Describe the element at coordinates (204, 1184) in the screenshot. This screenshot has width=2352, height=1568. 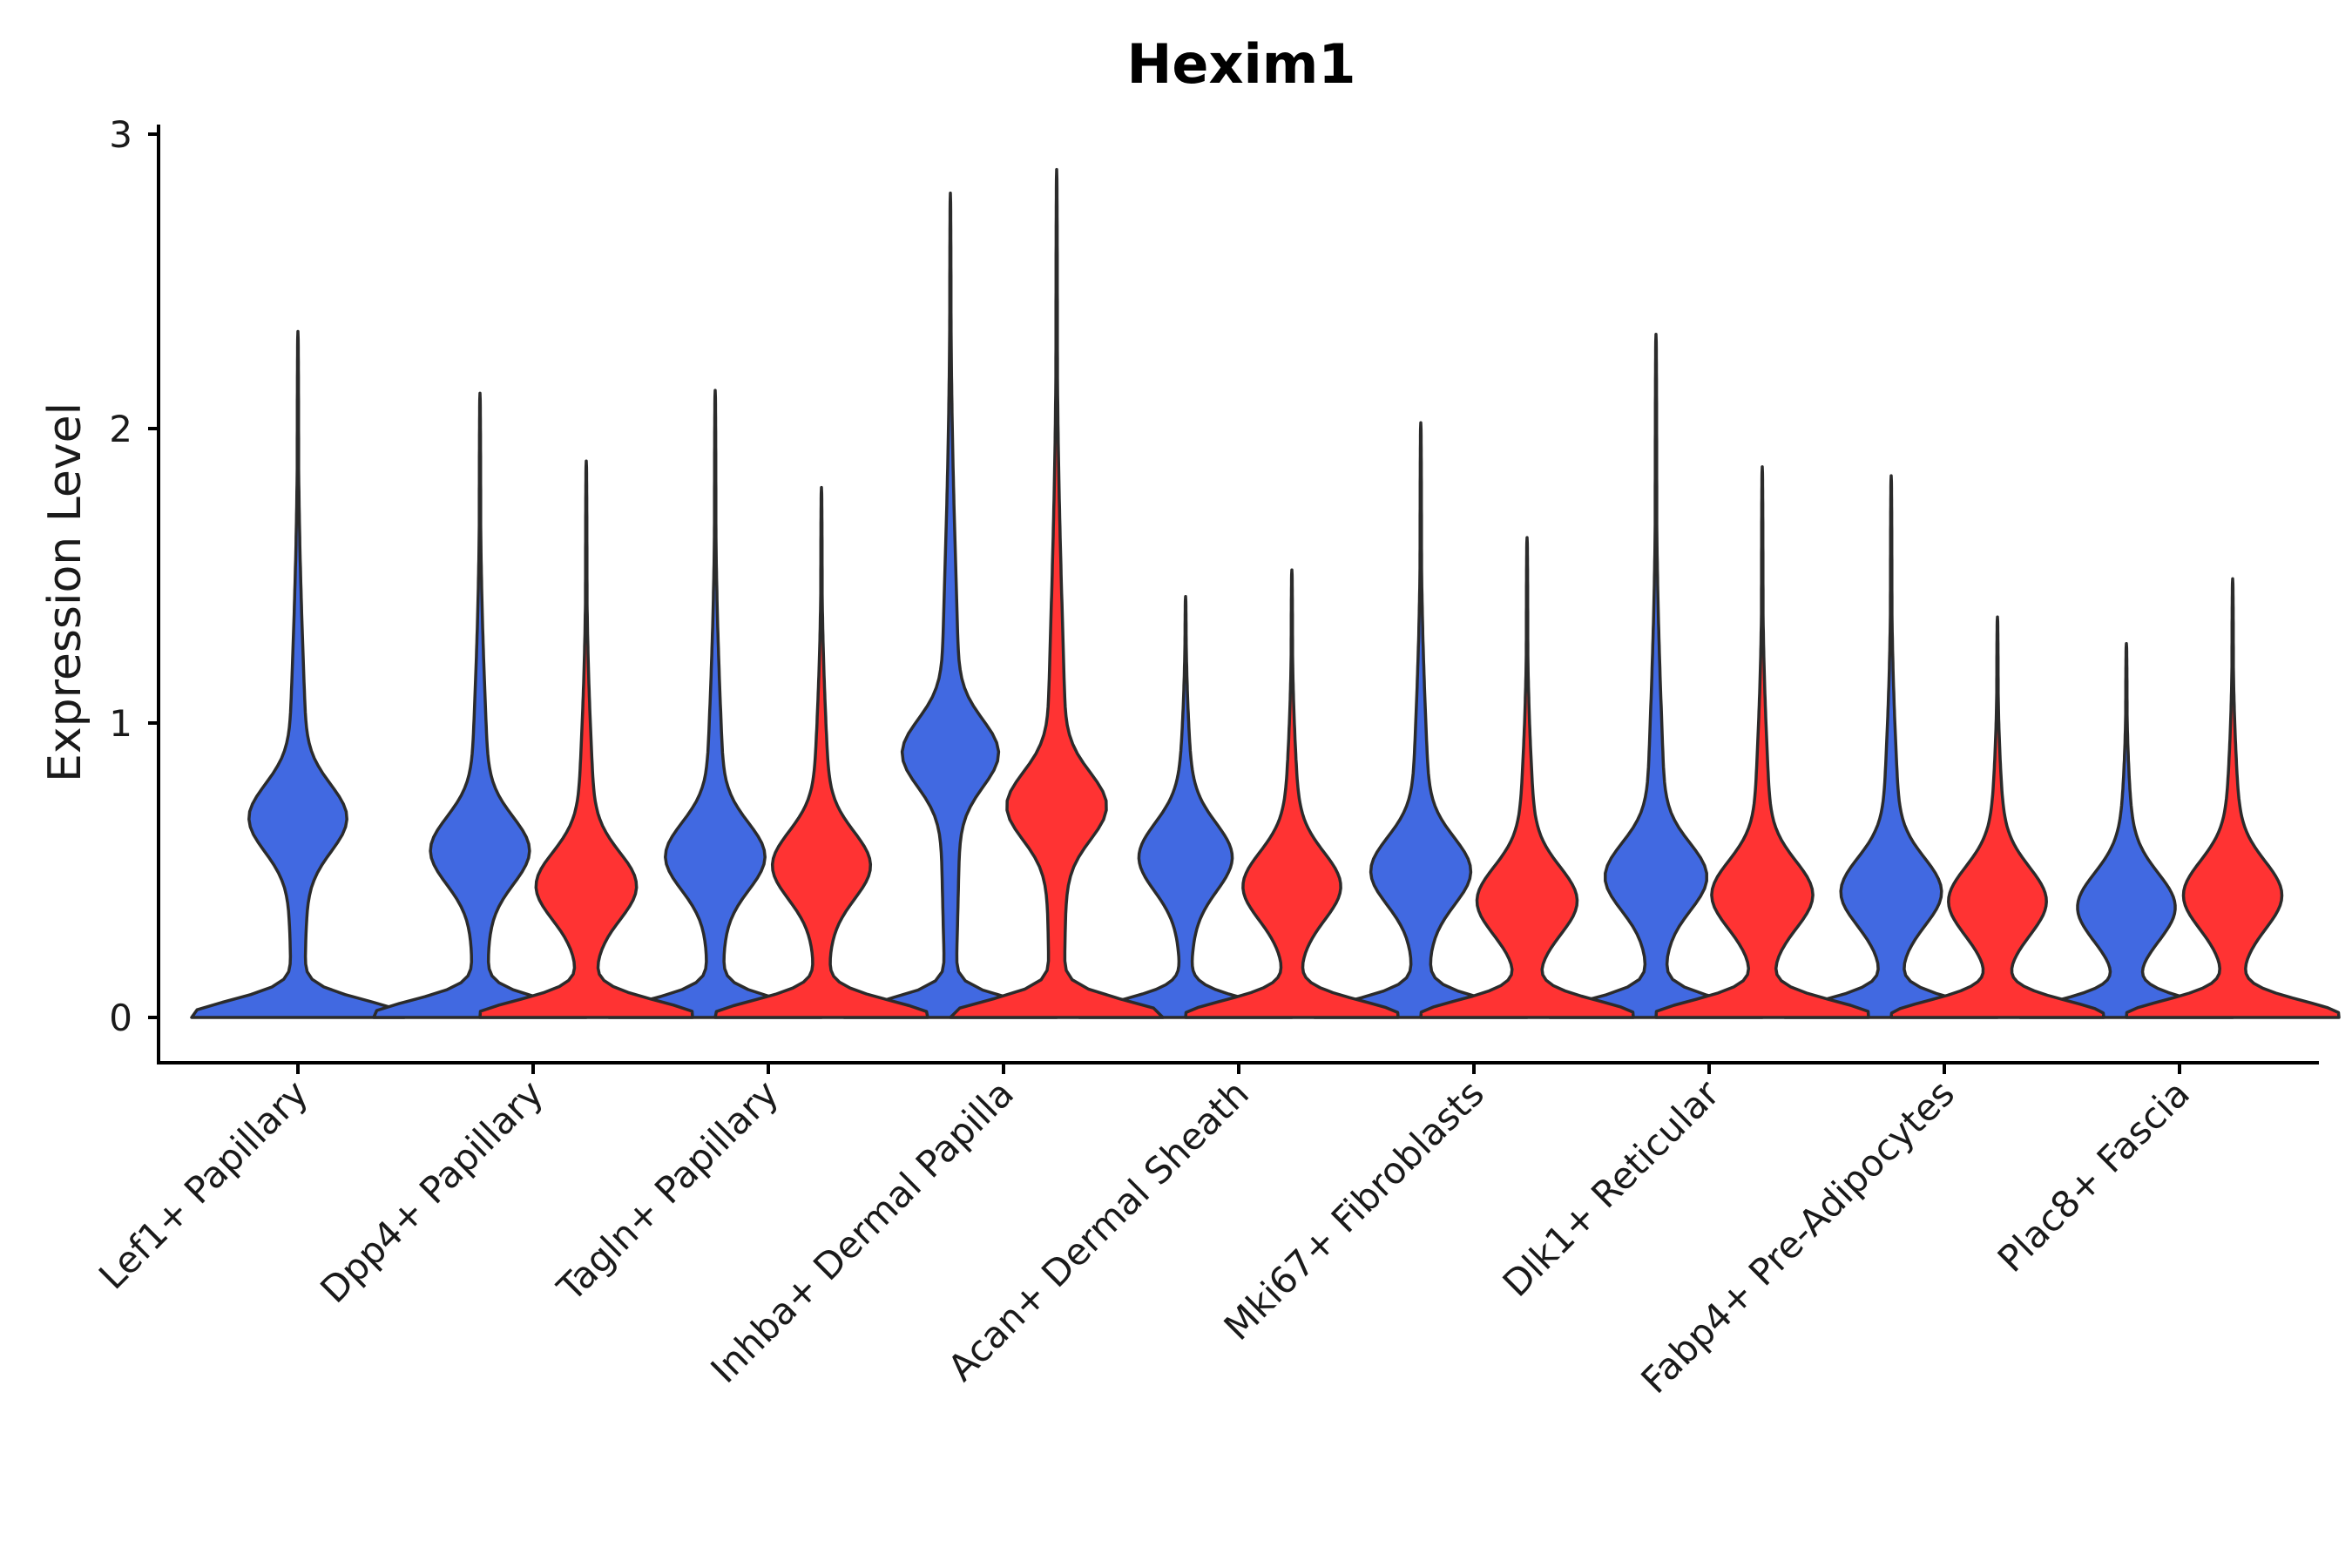
I see `x-tick-label: Lef1+ Papillary` at that location.